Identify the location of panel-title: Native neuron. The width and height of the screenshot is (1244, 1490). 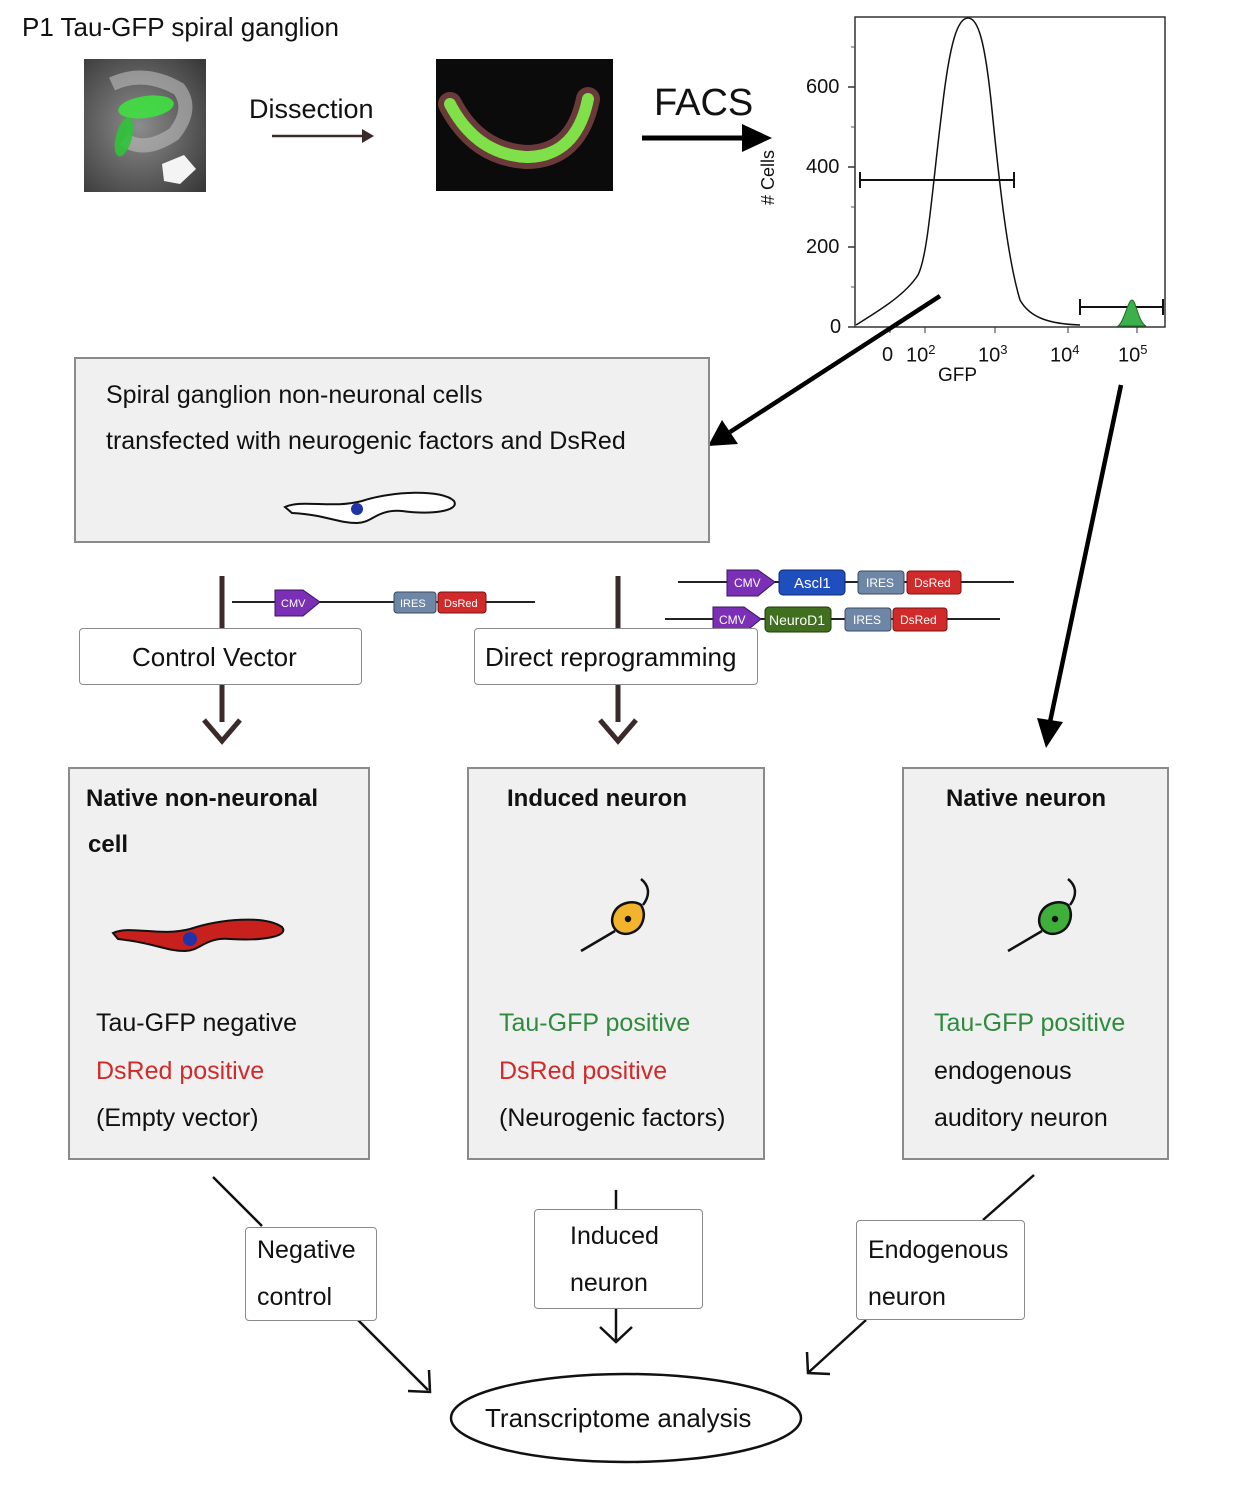
(1026, 798).